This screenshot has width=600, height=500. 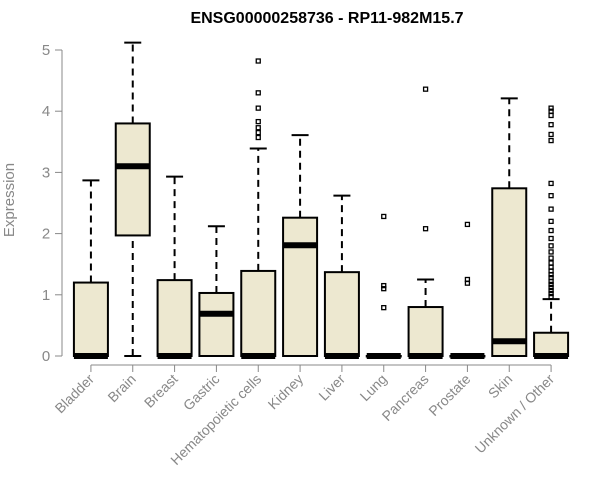 What do you see at coordinates (161, 391) in the screenshot?
I see `x-tick-label: Breast` at bounding box center [161, 391].